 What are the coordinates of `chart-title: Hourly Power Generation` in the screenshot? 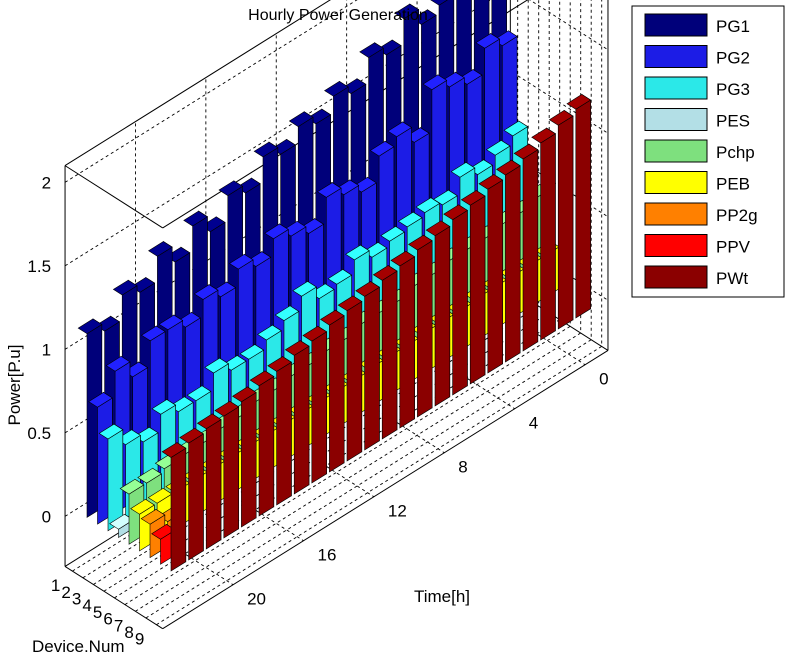 It's located at (338, 15).